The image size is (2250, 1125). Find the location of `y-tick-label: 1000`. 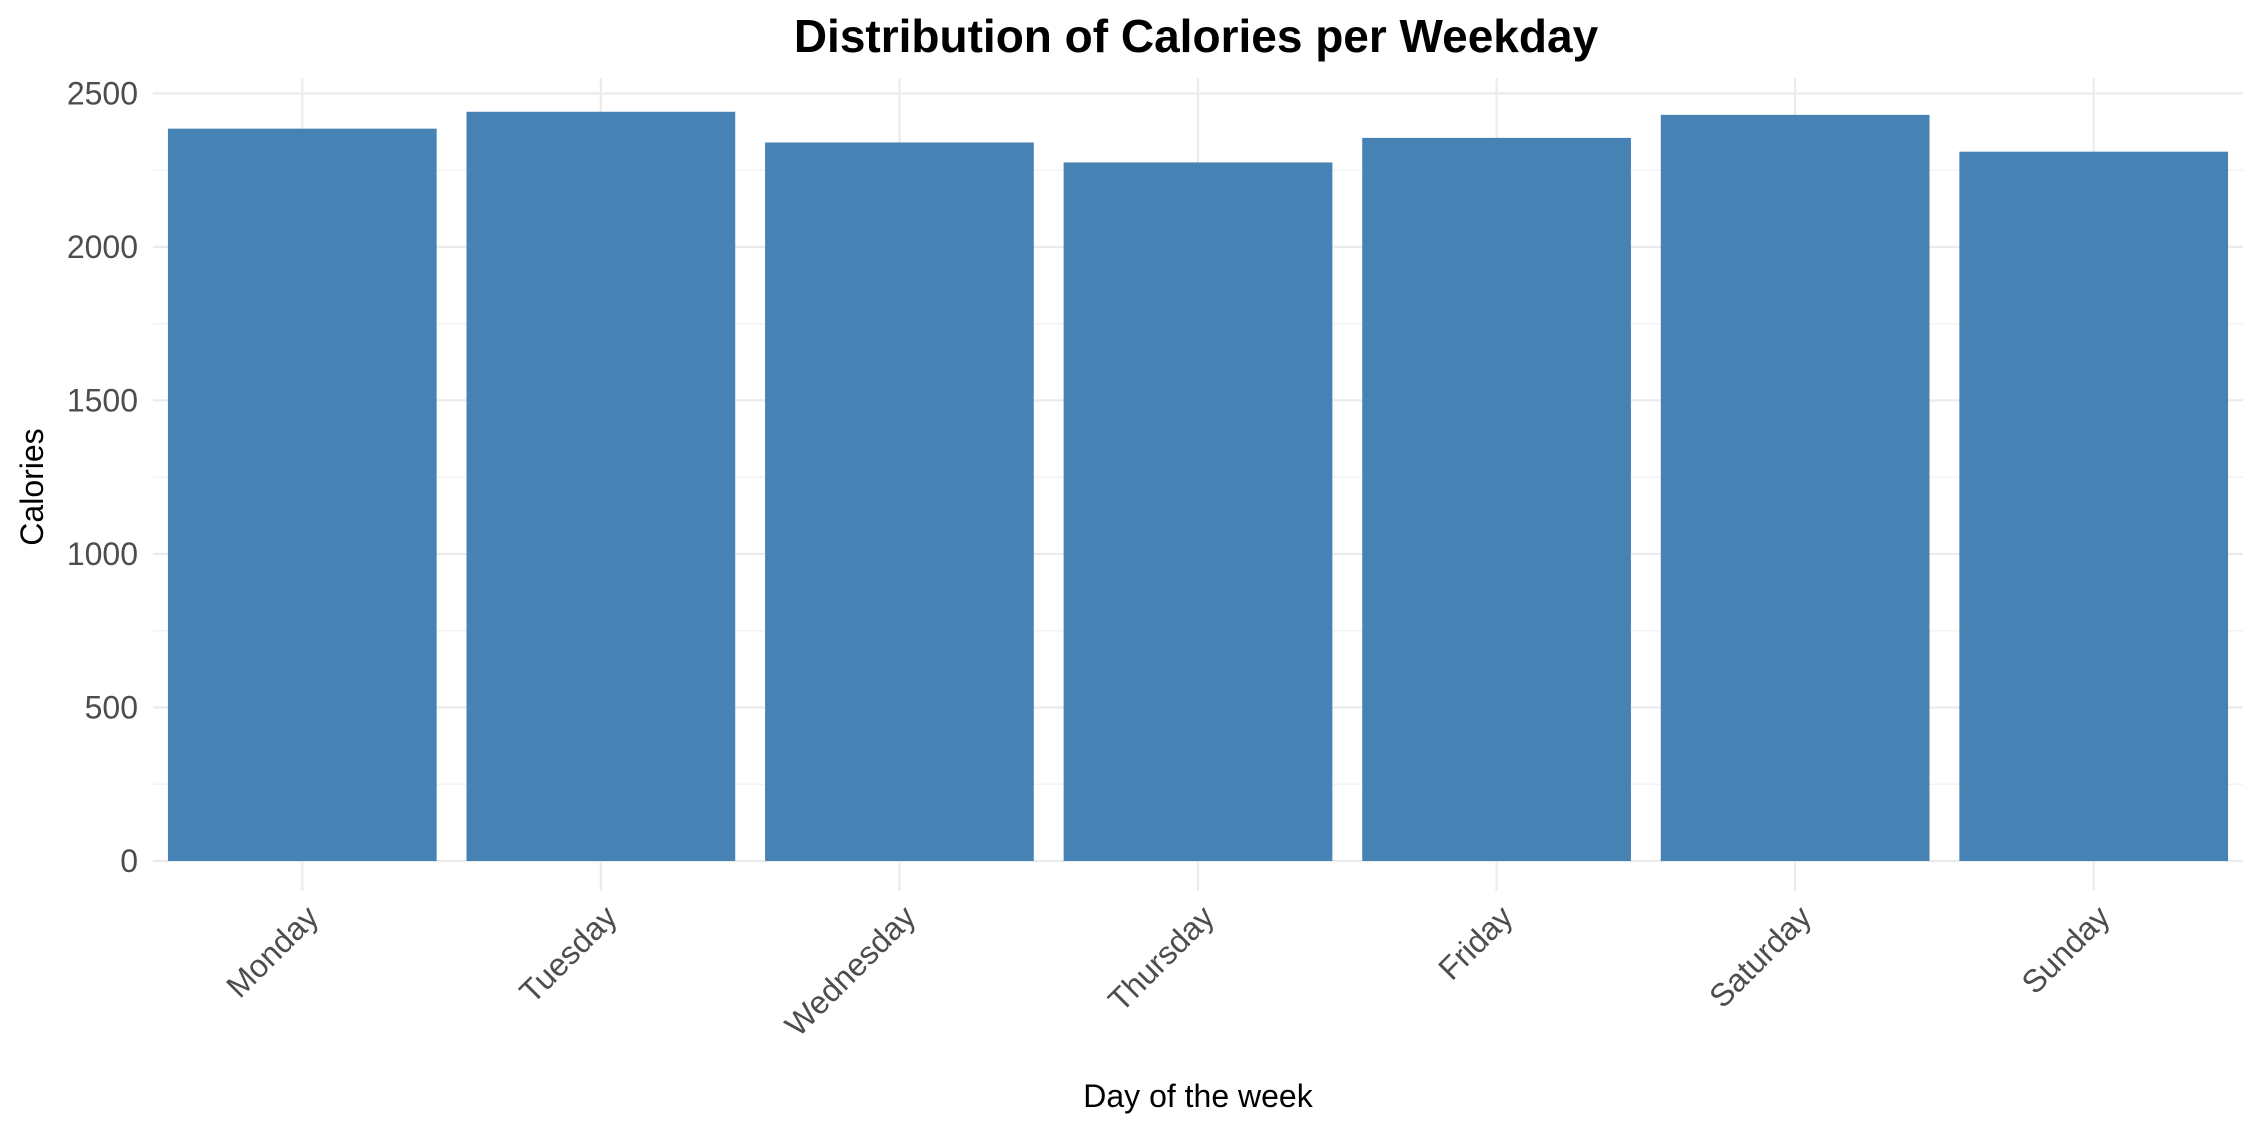

y-tick-label: 1000 is located at coordinates (102, 554).